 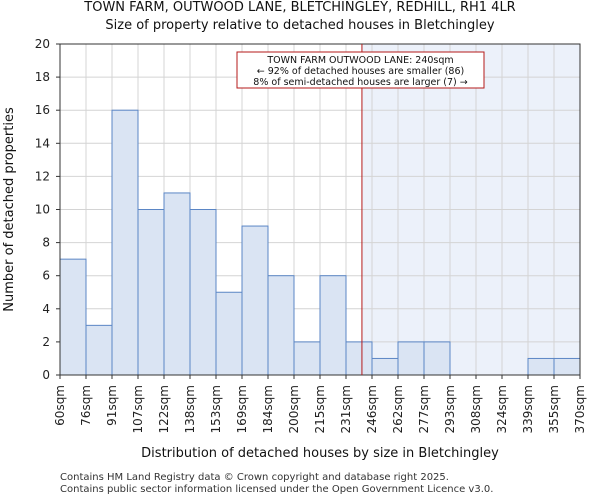 What do you see at coordinates (164, 409) in the screenshot?
I see `x-tick-label: 122sqm` at bounding box center [164, 409].